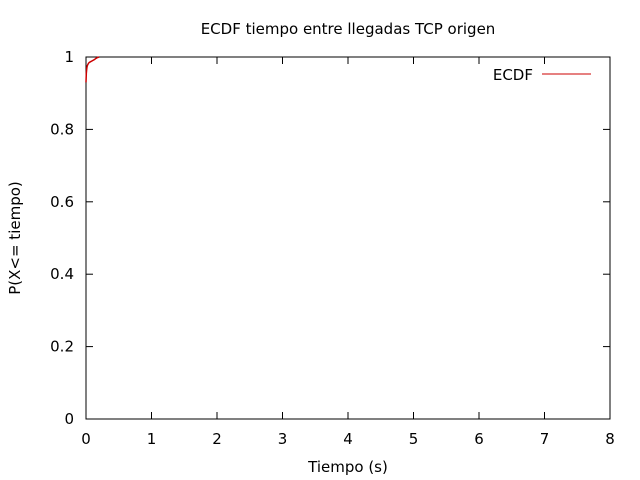  Describe the element at coordinates (610, 439) in the screenshot. I see `x-tick-label-8: 8` at that location.